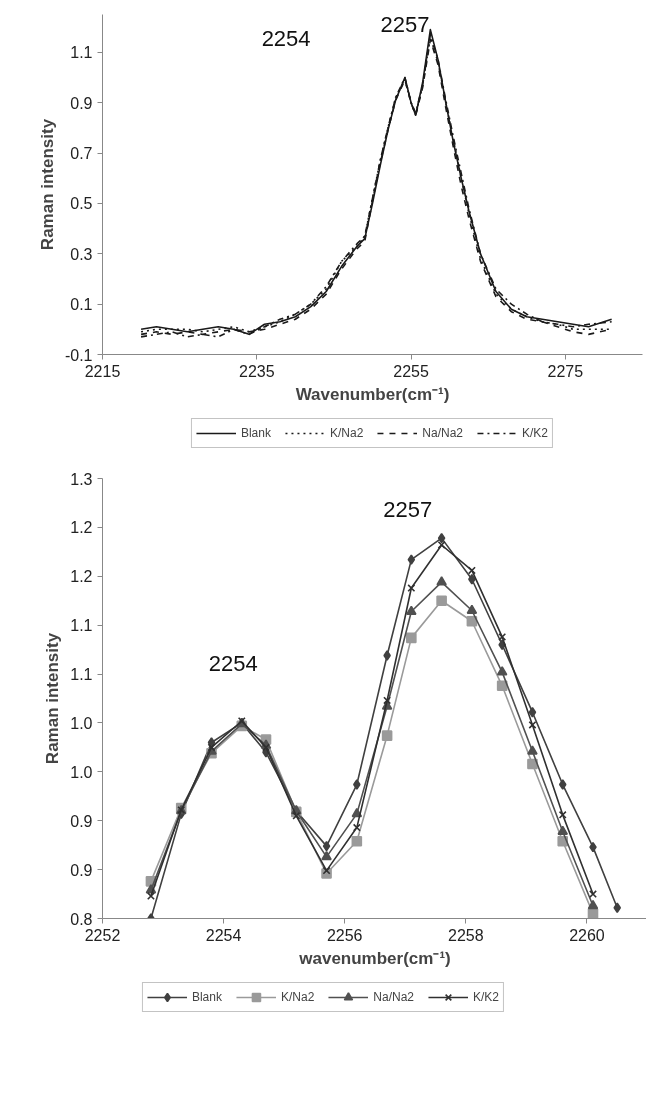 The height and width of the screenshot is (1107, 650). Describe the element at coordinates (587, 935) in the screenshot. I see `x-tick-label: 2260` at that location.